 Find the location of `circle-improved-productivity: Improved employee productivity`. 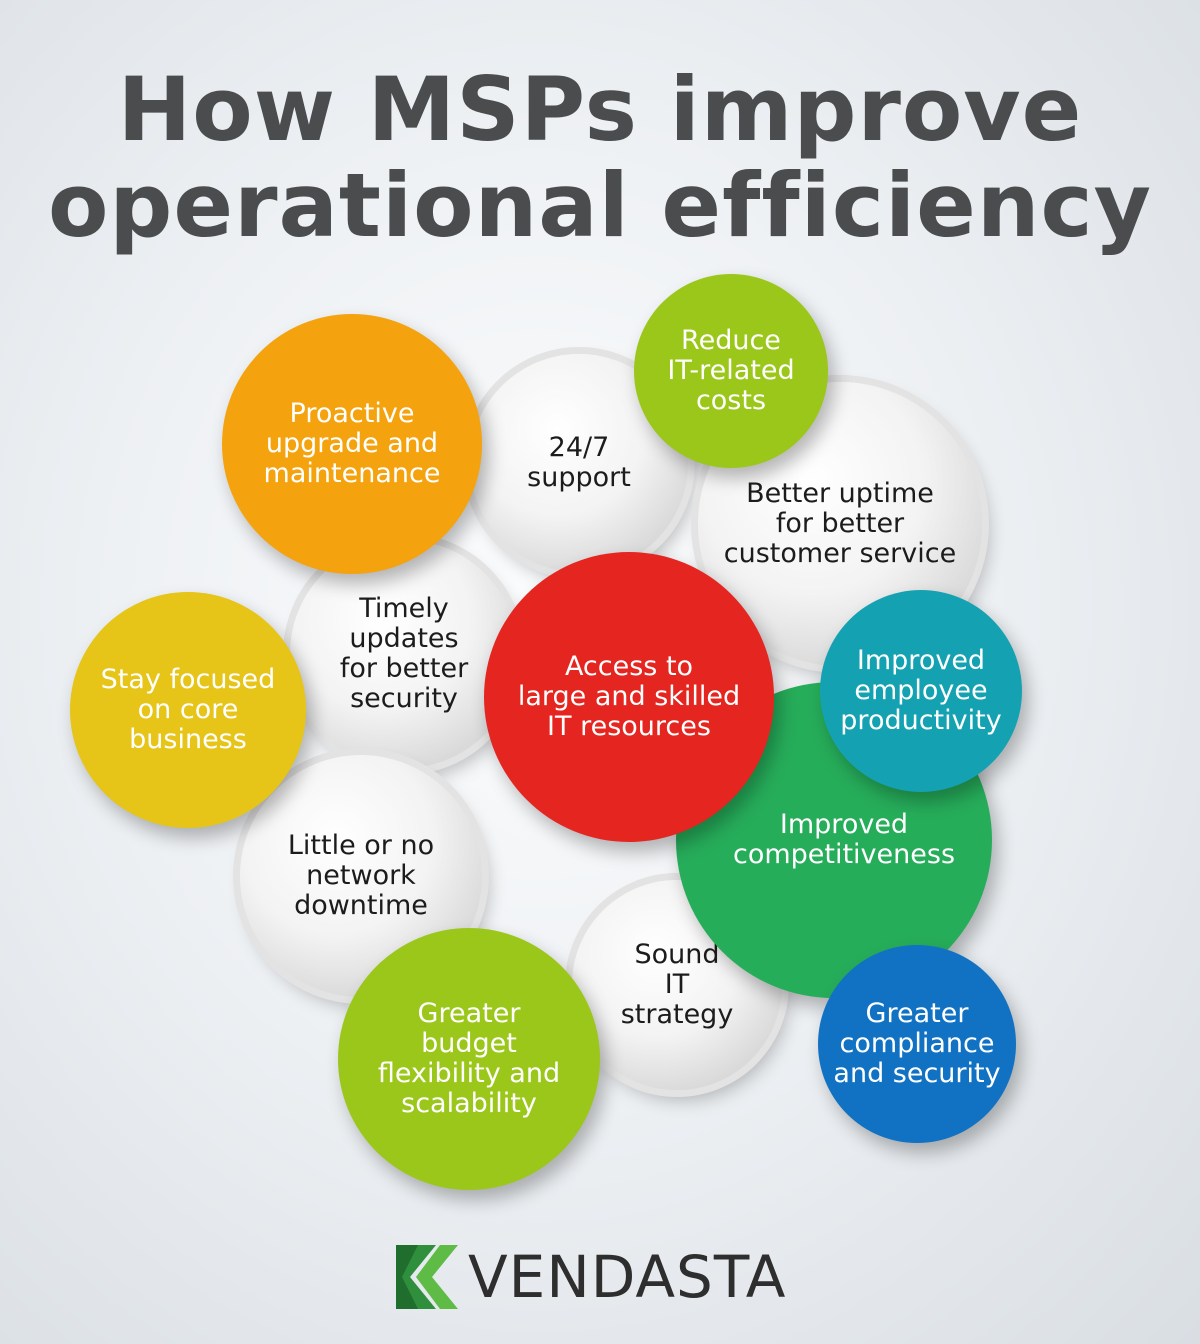

circle-improved-productivity: Improved employee productivity is located at coordinates (921, 691).